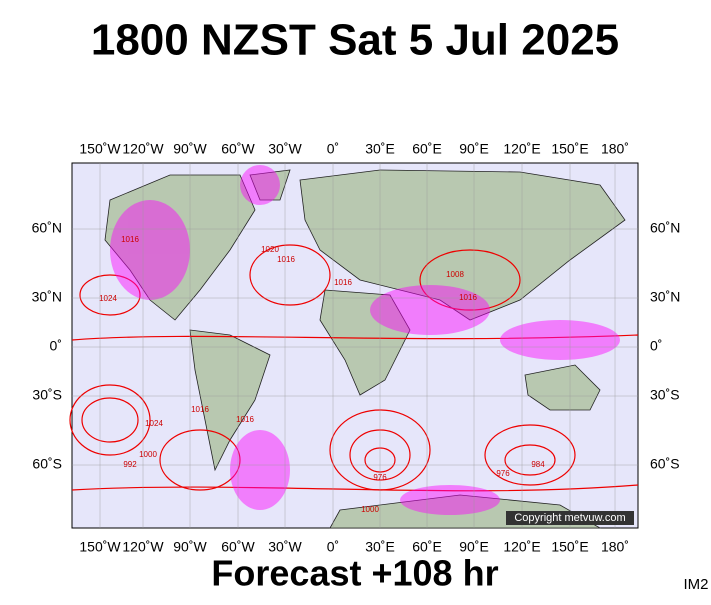 The image size is (711, 605). I want to click on lat-label-left: 30˚S, so click(47, 395).